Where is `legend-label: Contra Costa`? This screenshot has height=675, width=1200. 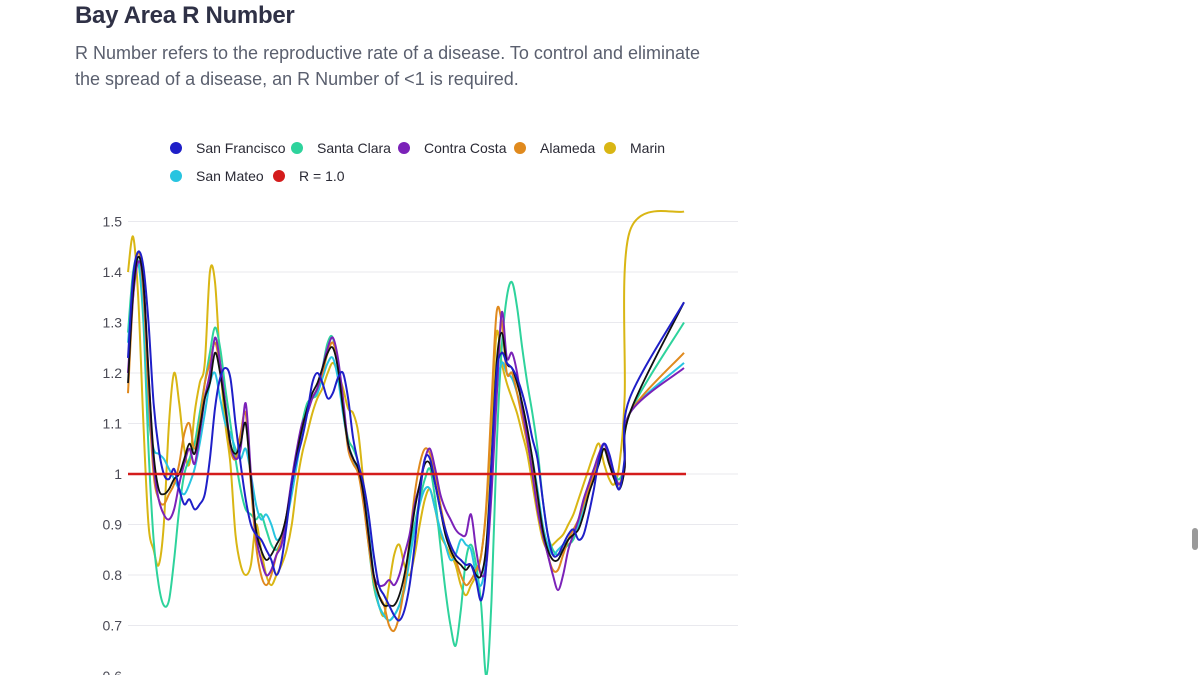
legend-label: Contra Costa is located at coordinates (465, 148).